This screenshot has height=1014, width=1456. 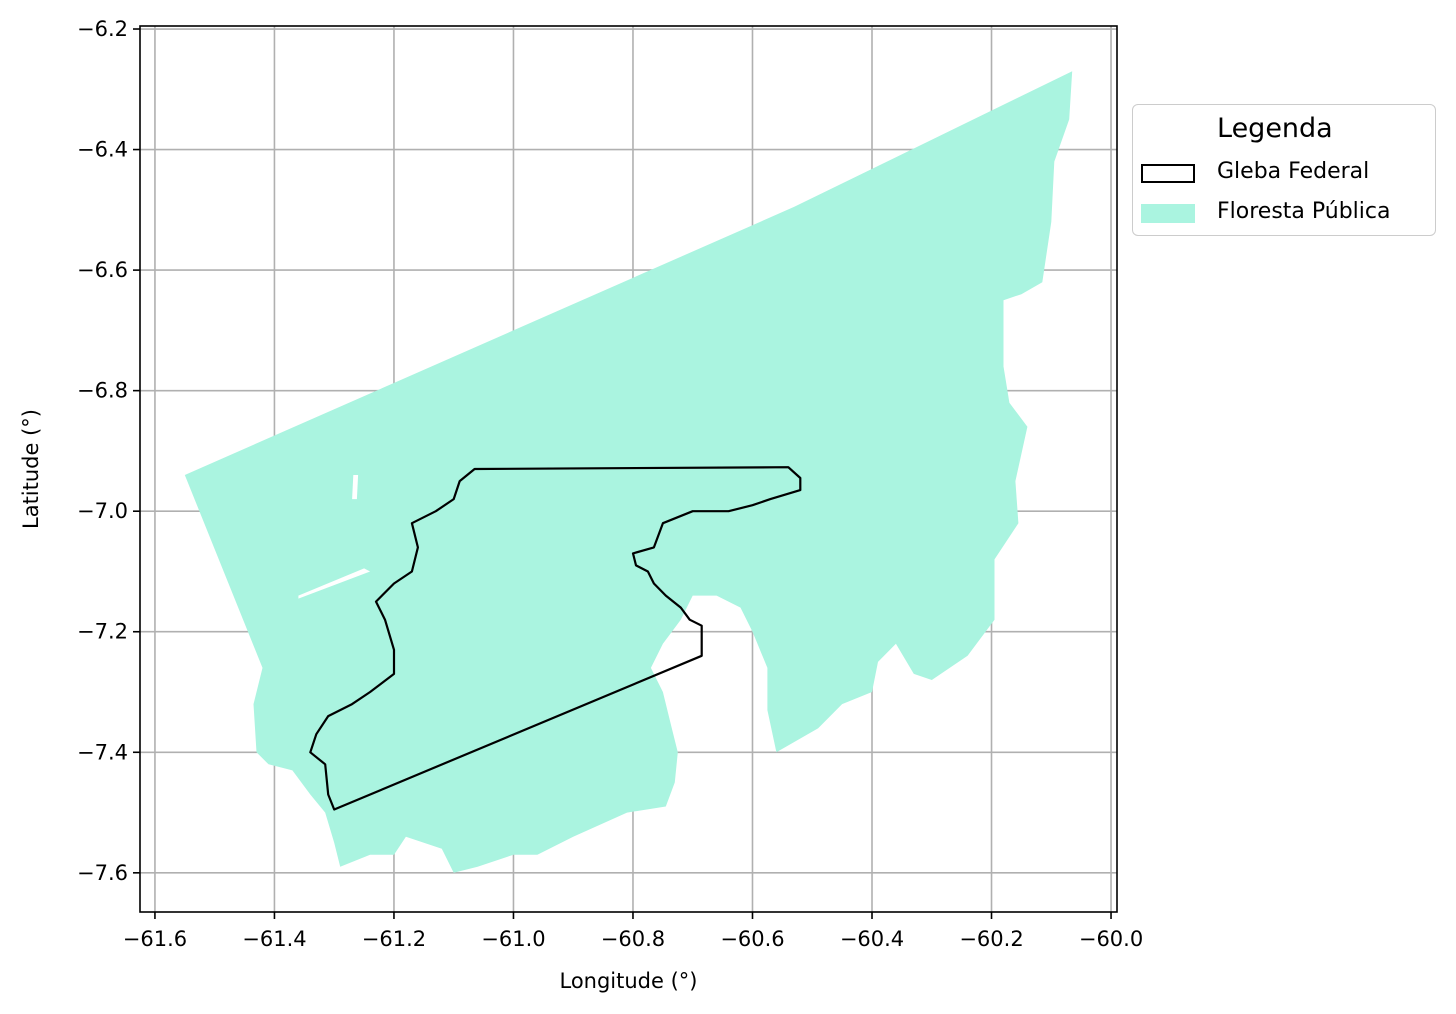 I want to click on x-tick-label: −61.0, so click(x=513, y=939).